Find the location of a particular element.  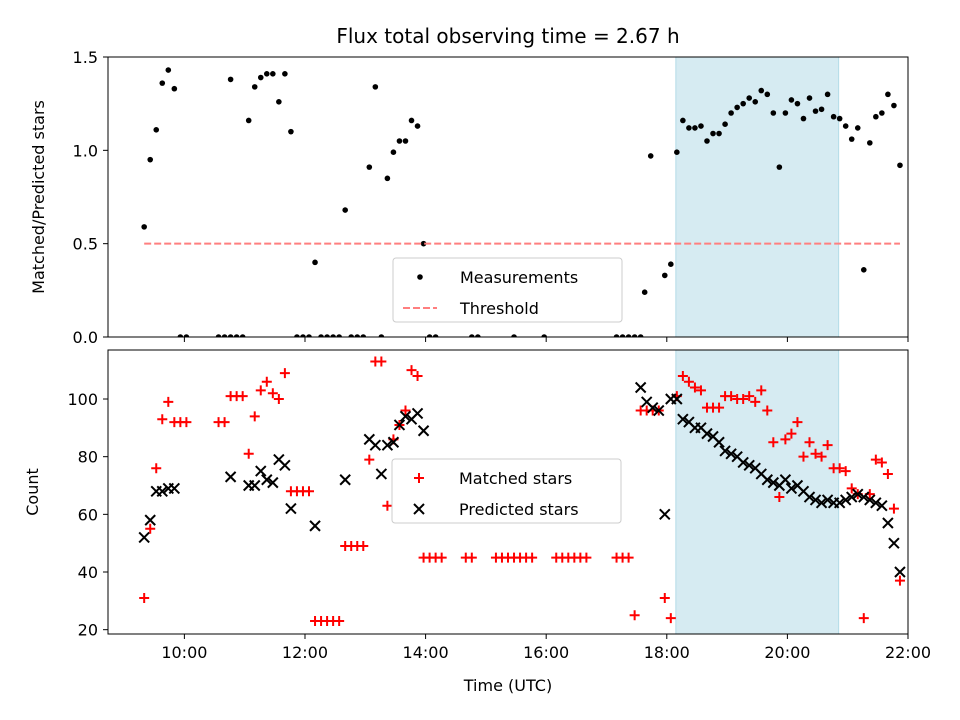

highlight-span is located at coordinates (757, 197).